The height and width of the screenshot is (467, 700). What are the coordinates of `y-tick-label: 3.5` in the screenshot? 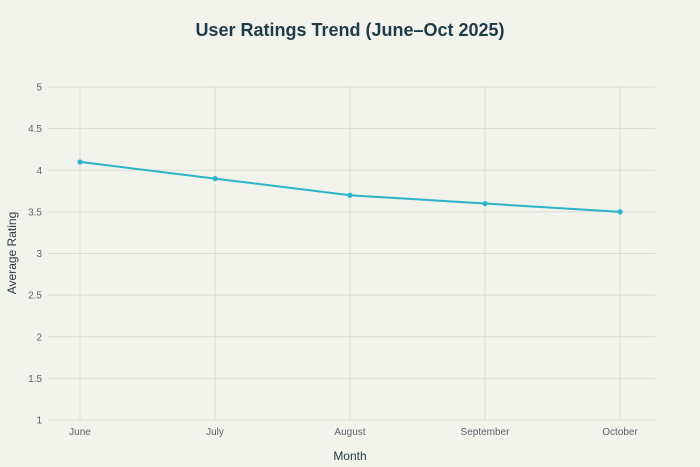 It's located at (35, 212).